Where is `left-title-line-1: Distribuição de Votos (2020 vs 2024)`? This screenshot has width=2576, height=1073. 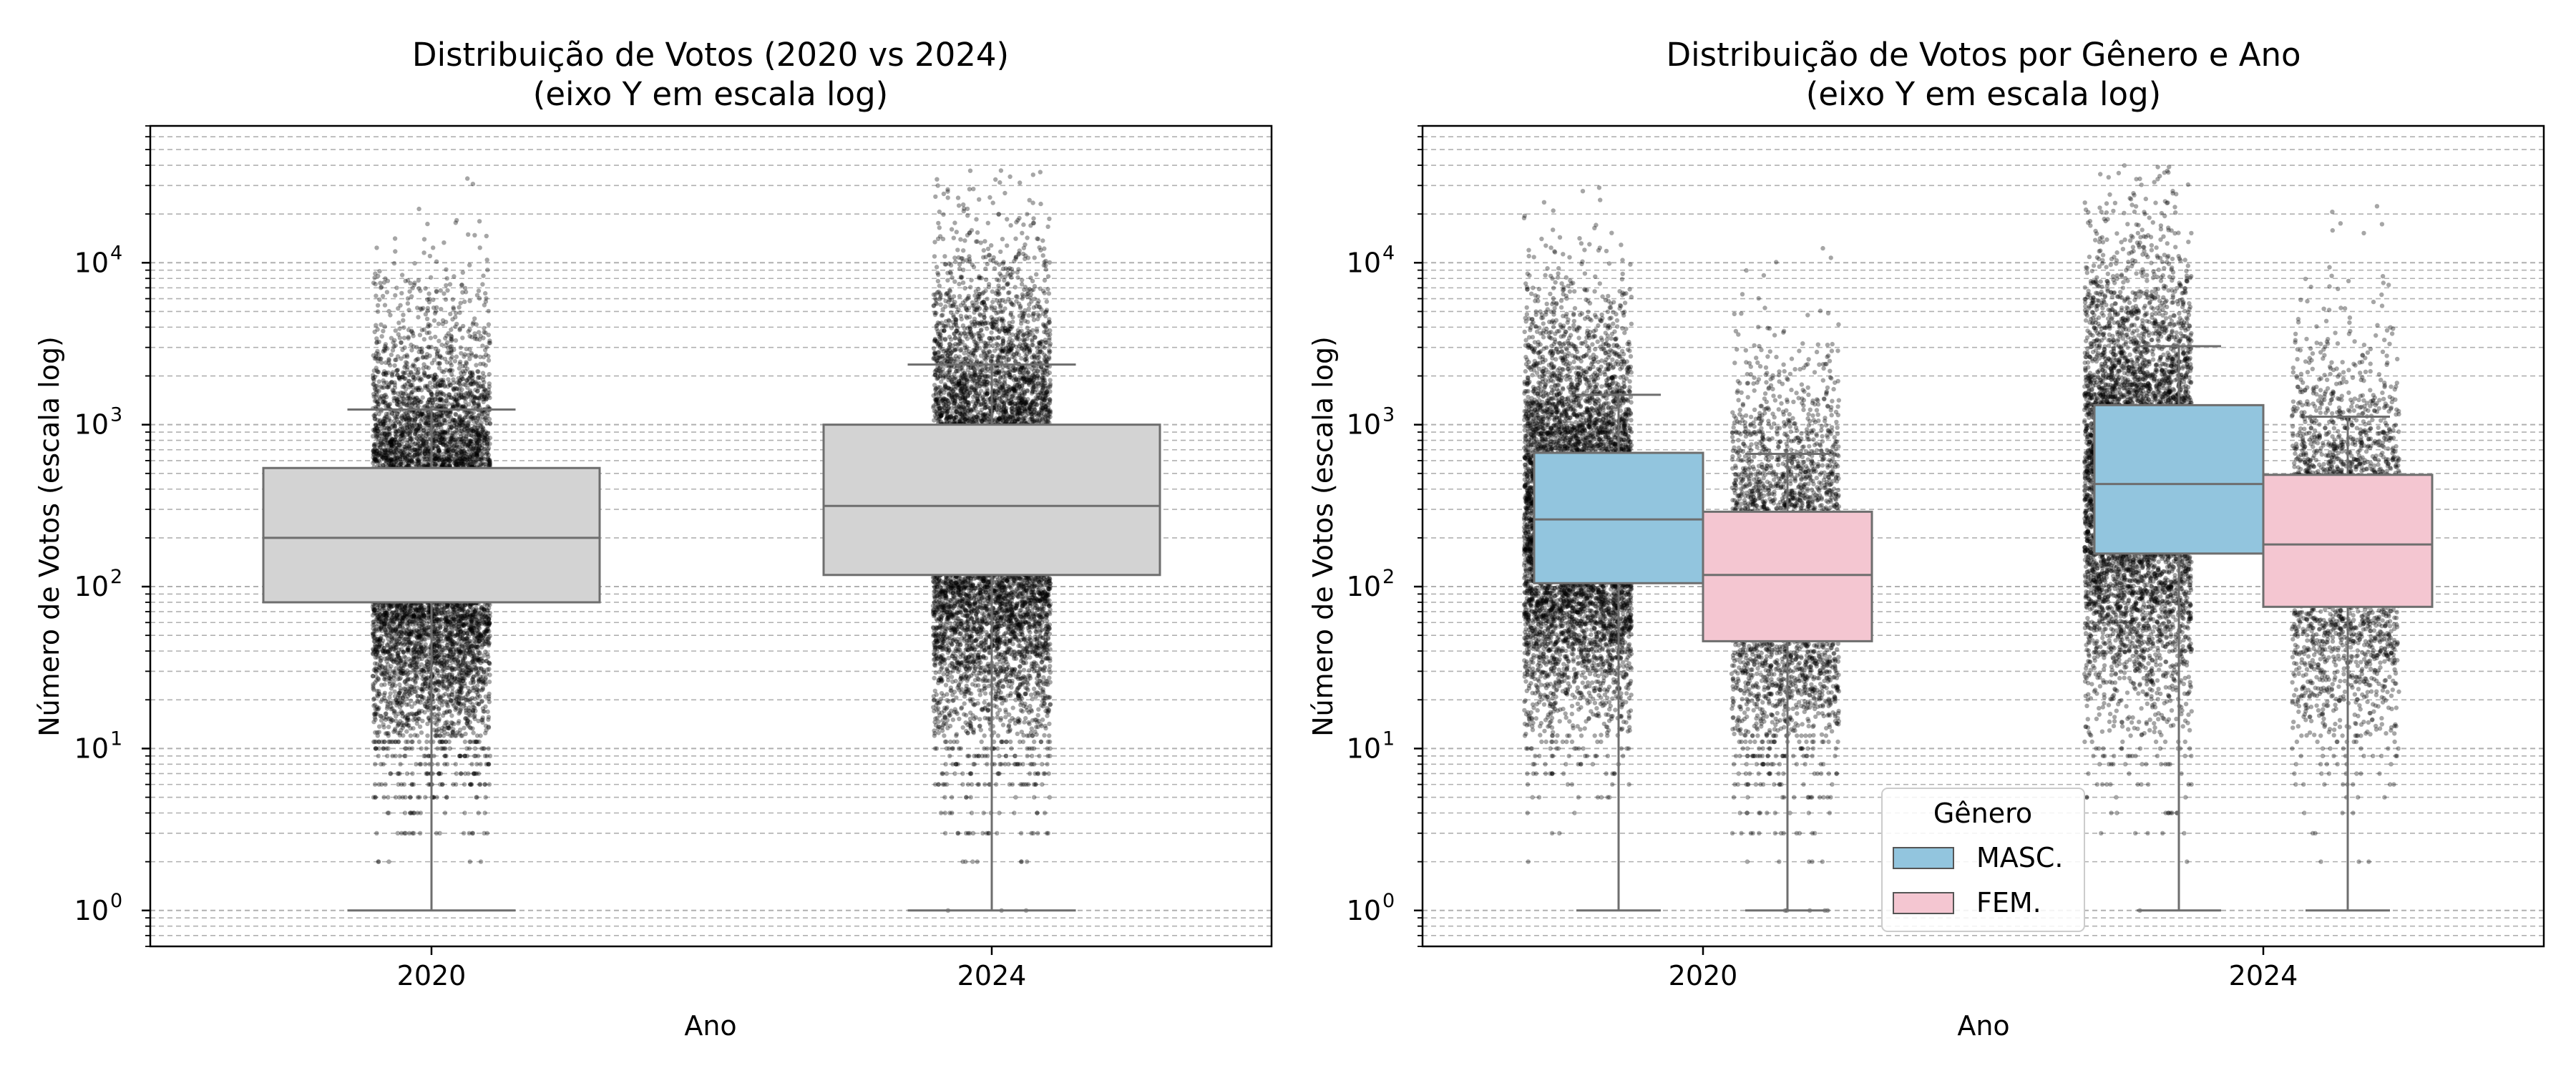
left-title-line-1: Distribuição de Votos (2020 vs 2024) is located at coordinates (710, 55).